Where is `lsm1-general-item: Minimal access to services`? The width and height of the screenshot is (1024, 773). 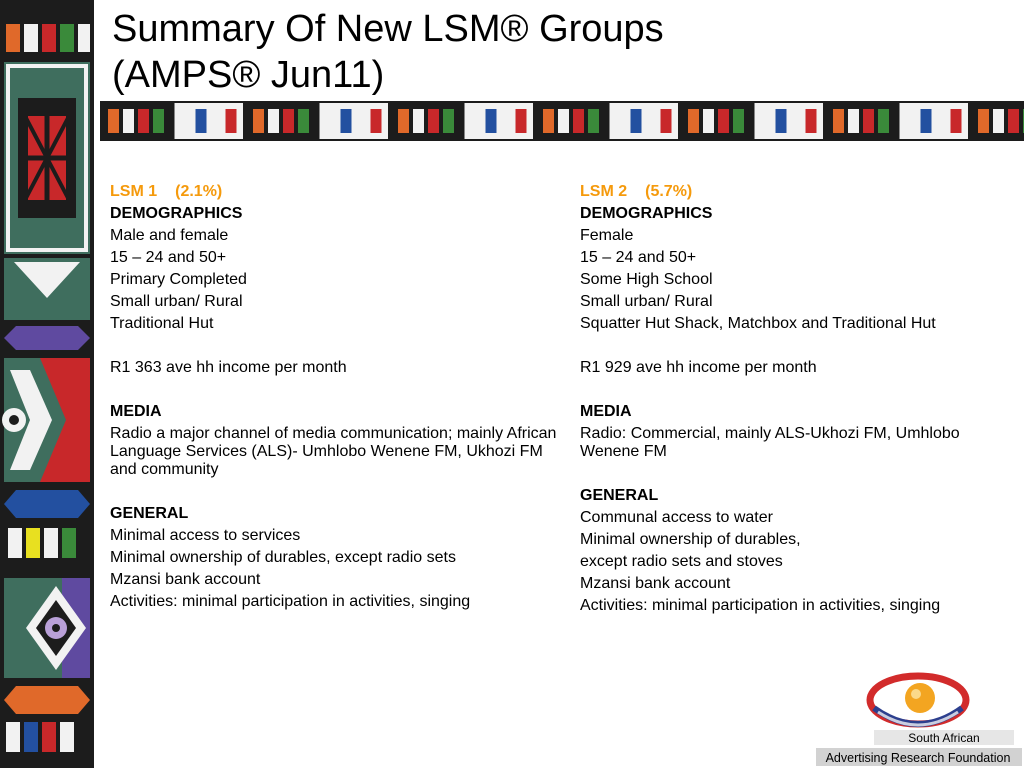
lsm1-general-item: Minimal access to services is located at coordinates (205, 535).